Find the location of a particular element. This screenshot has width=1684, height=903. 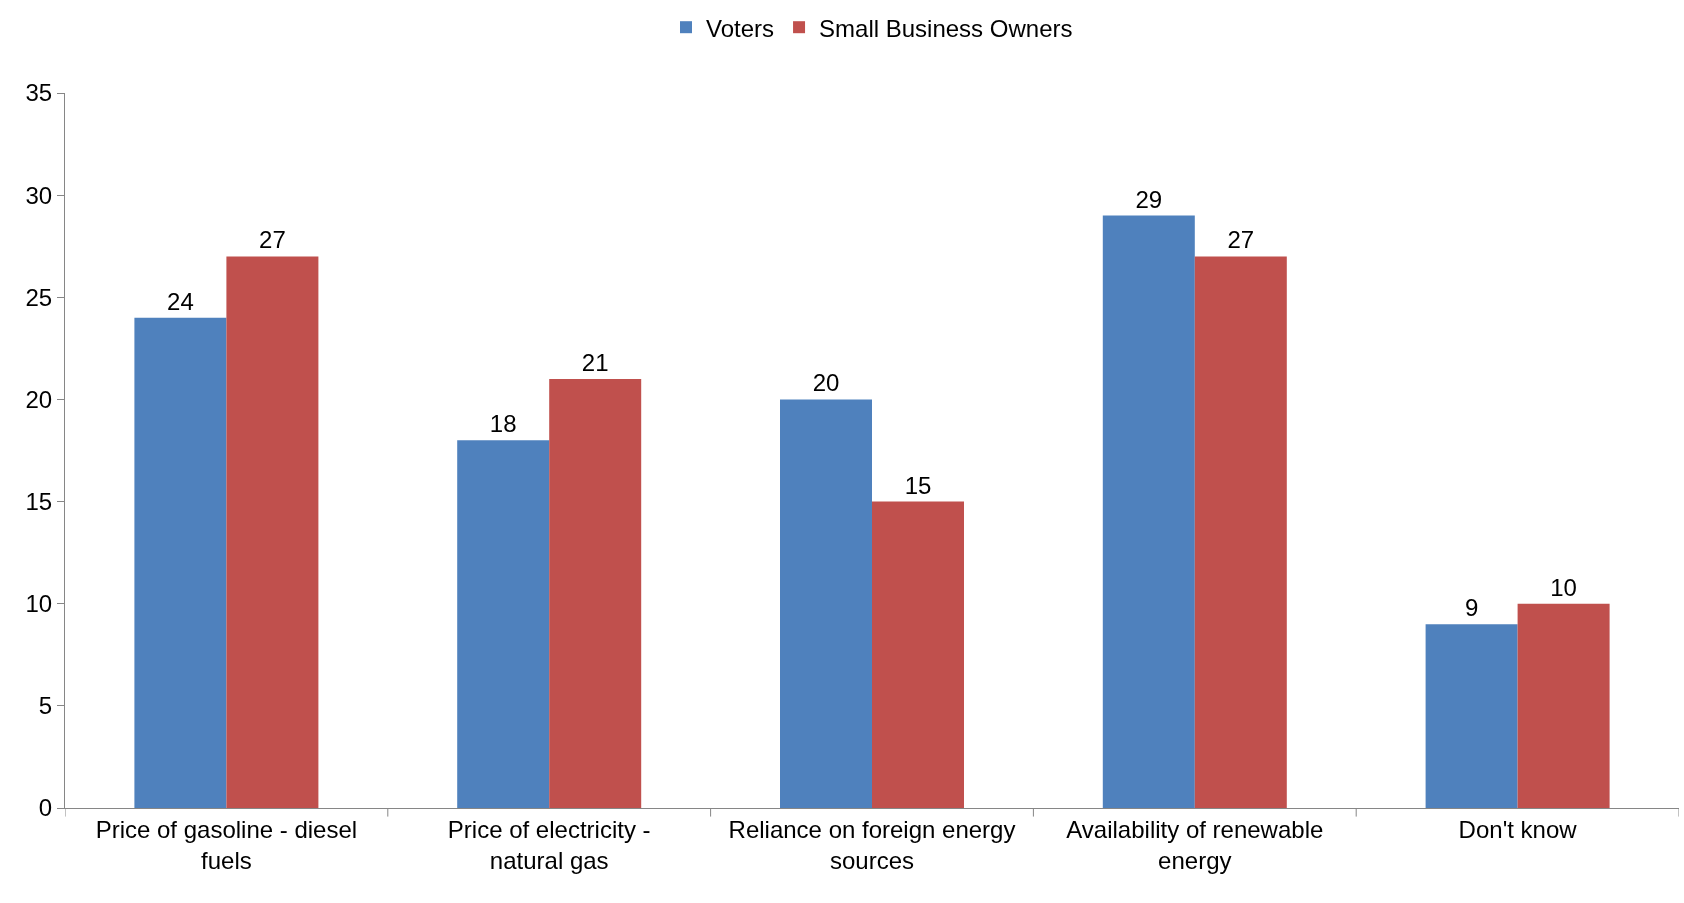

y-tick-label: 30 is located at coordinates (39, 195).